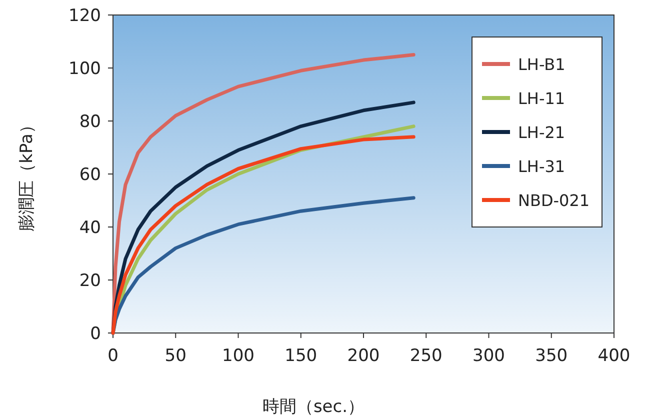 The height and width of the screenshot is (420, 651). What do you see at coordinates (238, 356) in the screenshot?
I see `x-tick-label: 100` at bounding box center [238, 356].